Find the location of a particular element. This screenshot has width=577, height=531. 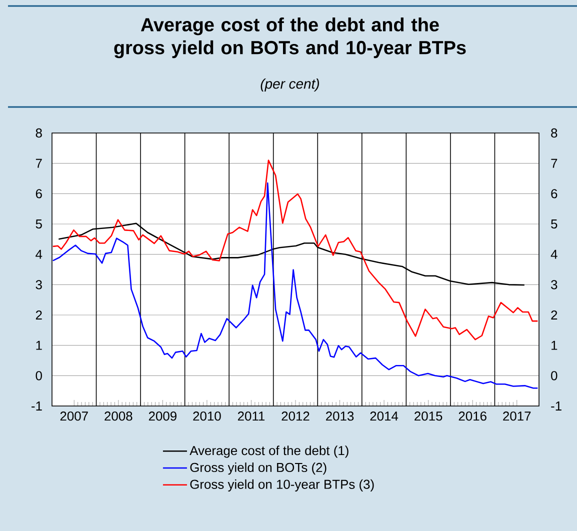

y2-tick-label: -1 is located at coordinates (556, 406).